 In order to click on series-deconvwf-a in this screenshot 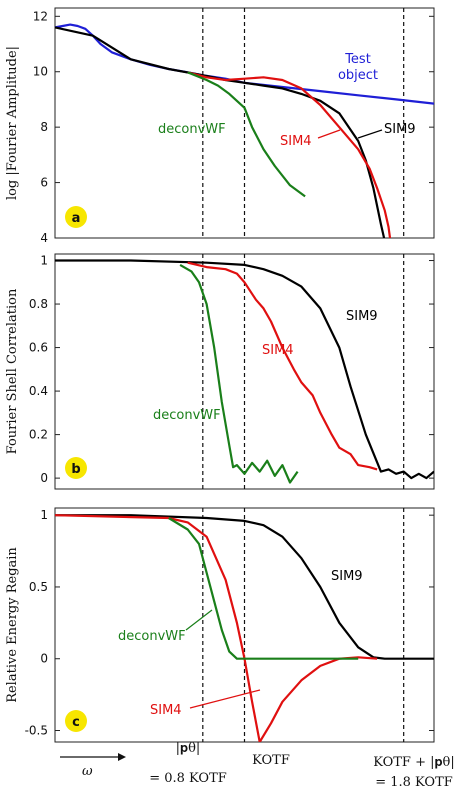, I will do `click(246, 134)`.